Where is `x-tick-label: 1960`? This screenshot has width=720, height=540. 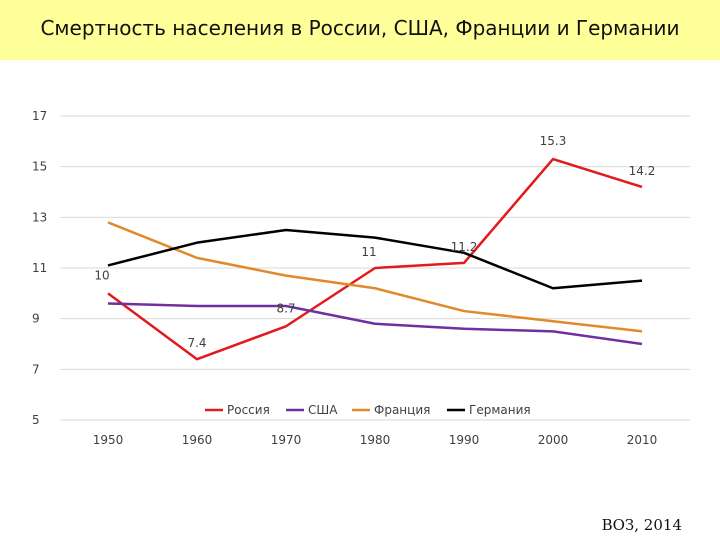 x-tick-label: 1960 is located at coordinates (197, 440).